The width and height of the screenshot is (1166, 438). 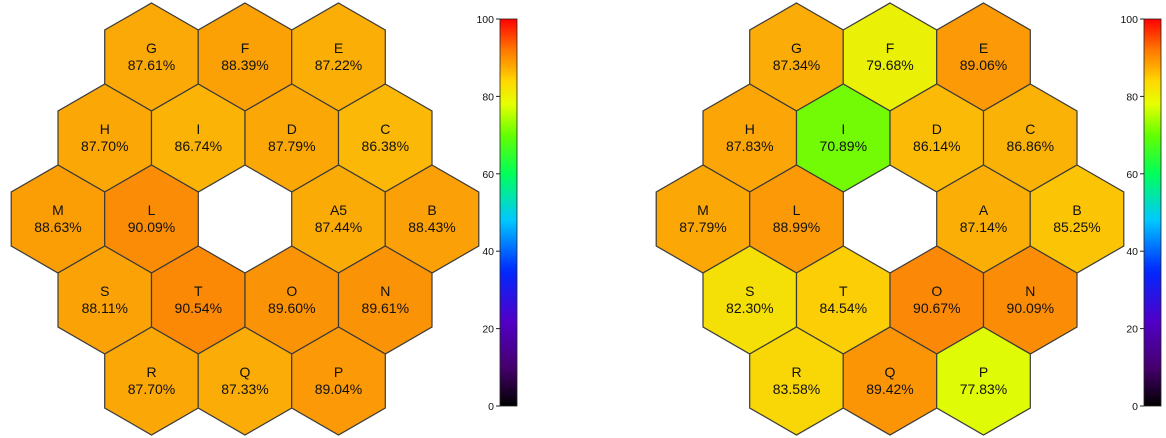 I want to click on segment-value-f: 88.39%, so click(x=244, y=65).